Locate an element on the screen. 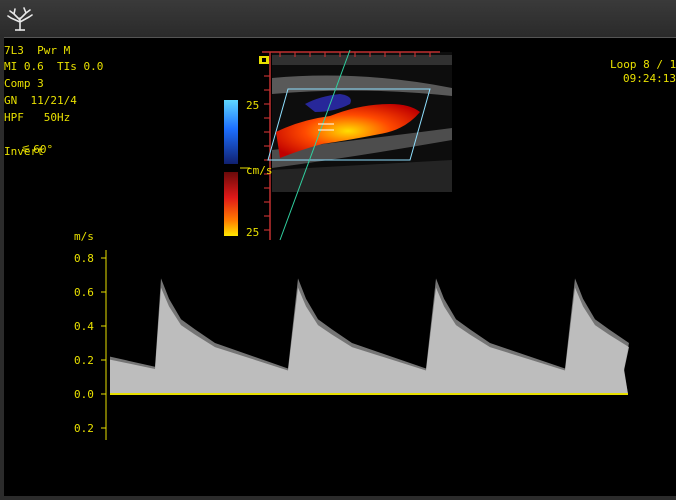  color-scale-red is located at coordinates (231, 204).